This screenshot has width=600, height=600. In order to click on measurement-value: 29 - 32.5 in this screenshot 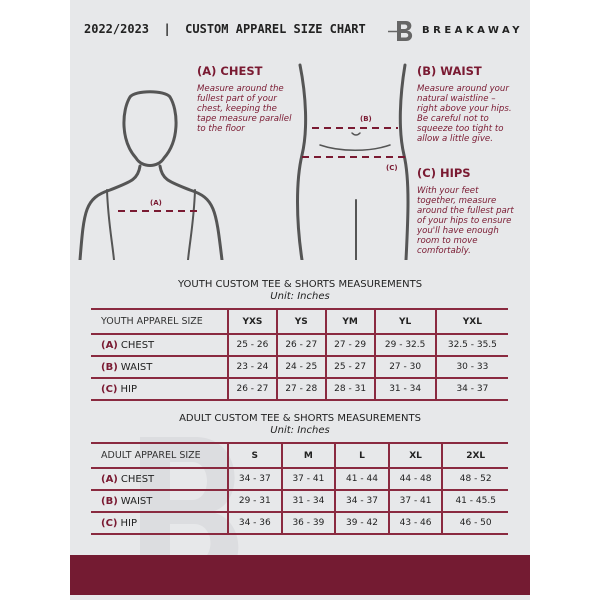, I will do `click(404, 345)`.